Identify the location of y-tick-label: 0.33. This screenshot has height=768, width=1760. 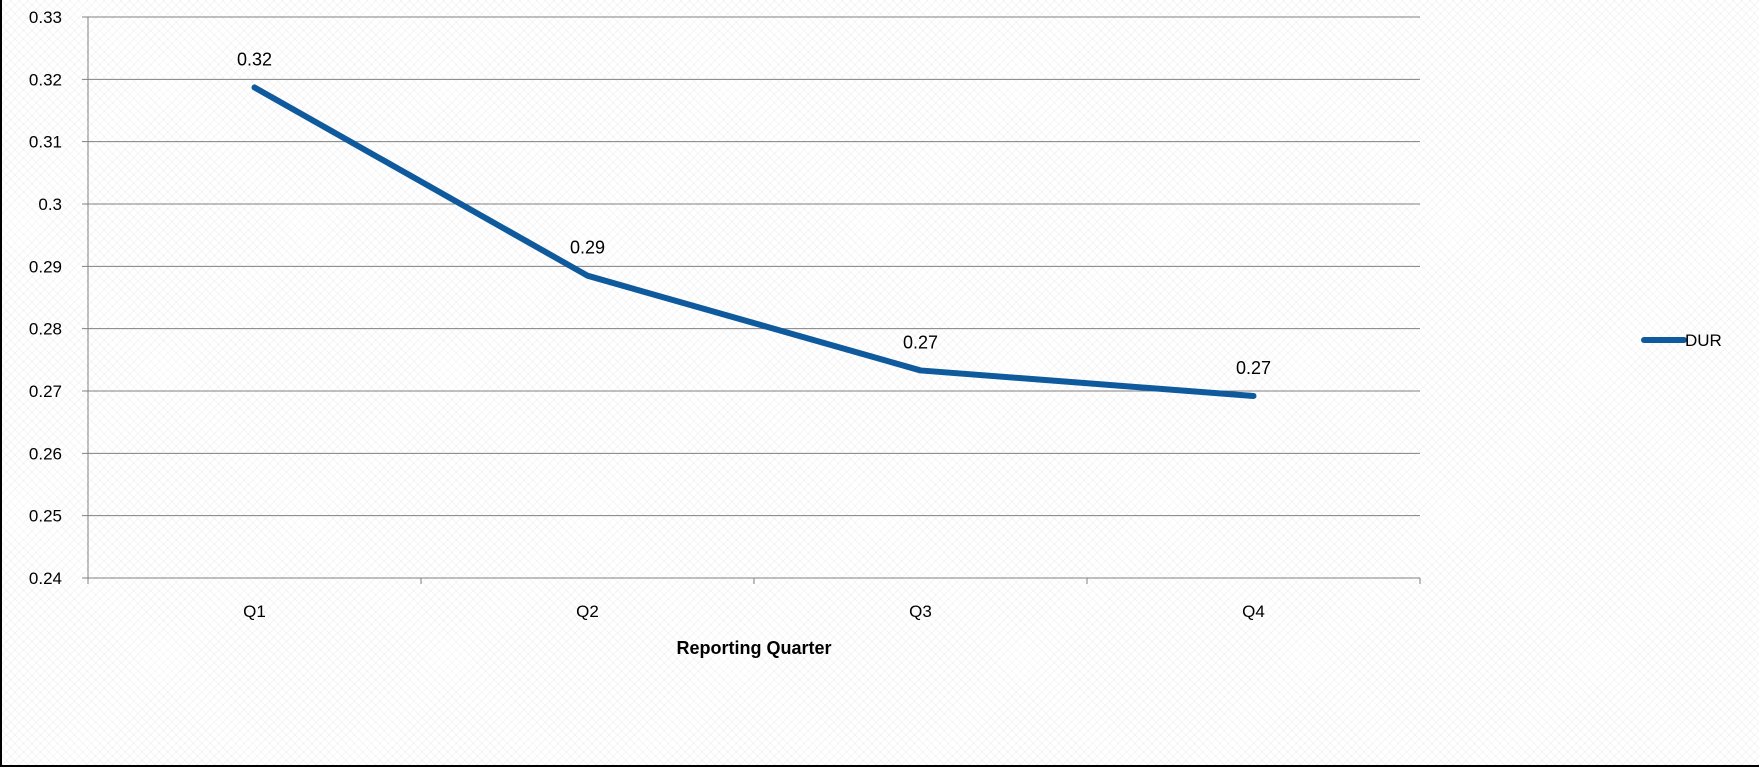
(45, 17).